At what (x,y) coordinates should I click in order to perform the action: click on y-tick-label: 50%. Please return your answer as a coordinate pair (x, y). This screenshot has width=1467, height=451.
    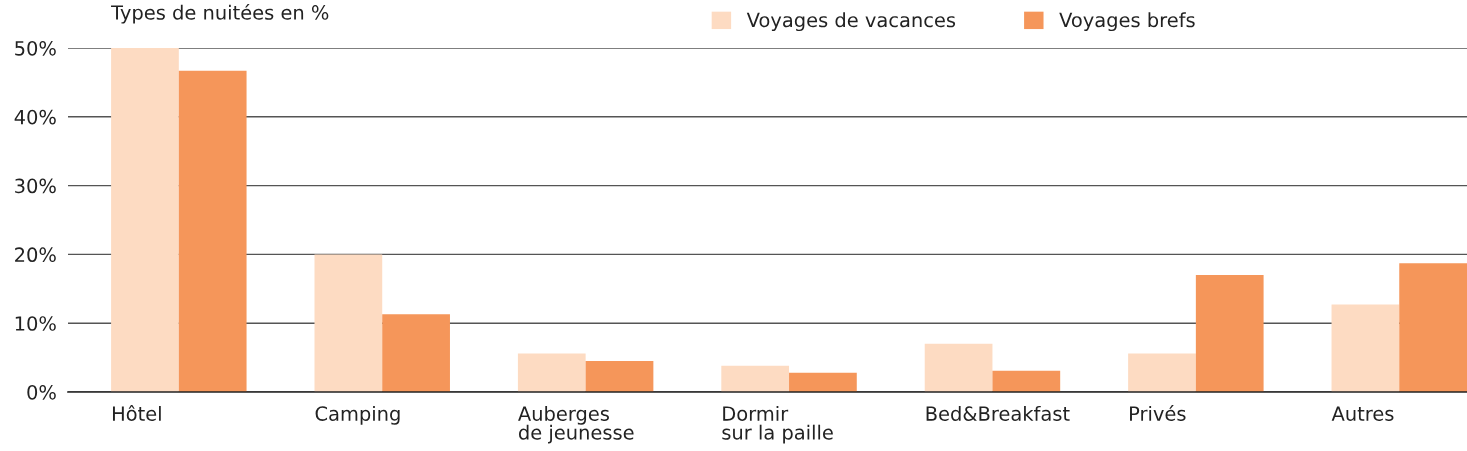
    Looking at the image, I should click on (35, 48).